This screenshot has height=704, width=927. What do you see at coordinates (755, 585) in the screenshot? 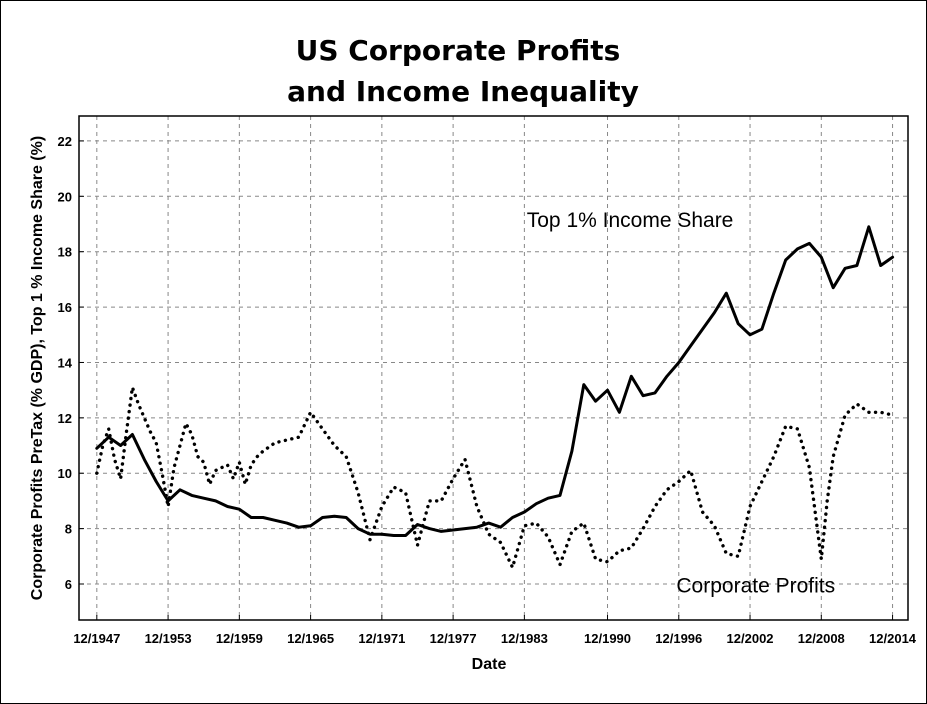
I see `series-annotation: Corporate Profits` at bounding box center [755, 585].